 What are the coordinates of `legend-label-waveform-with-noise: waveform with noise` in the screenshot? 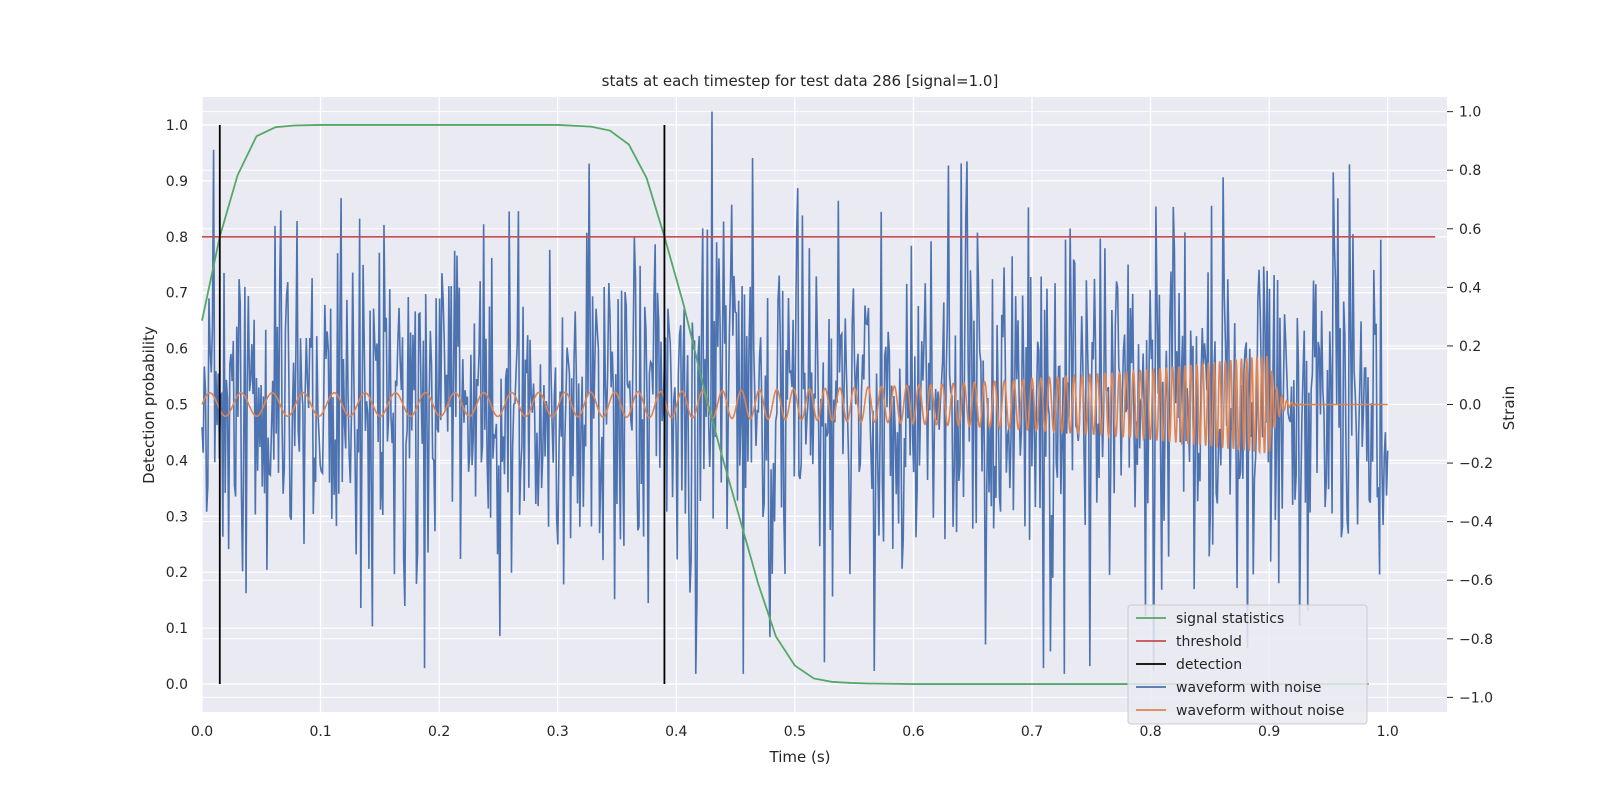 It's located at (1248, 688).